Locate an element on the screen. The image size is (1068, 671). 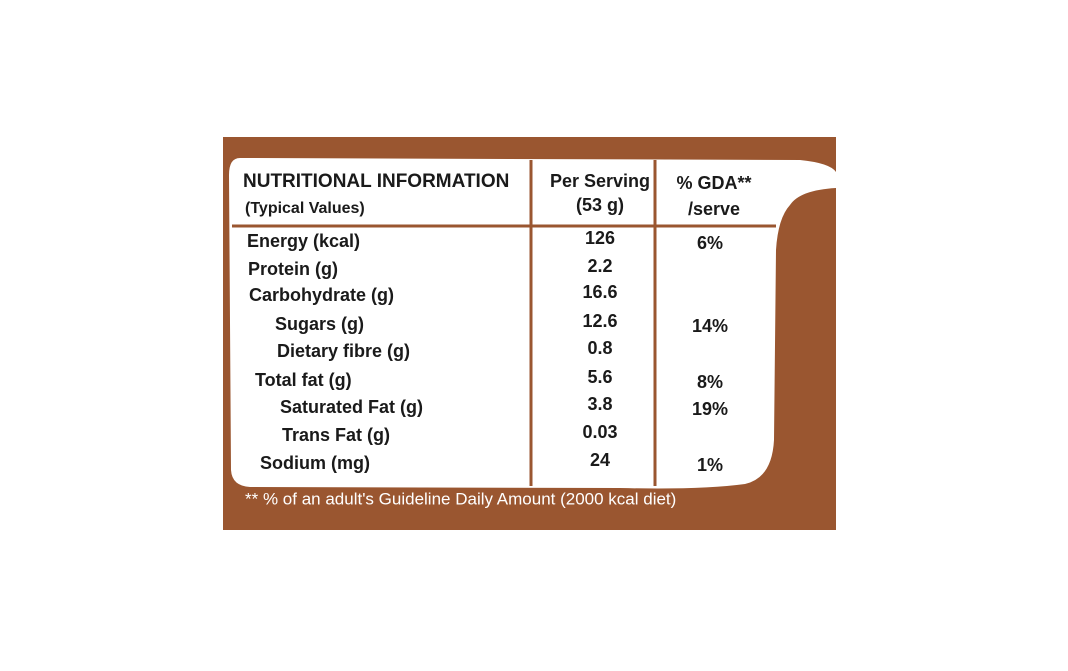
row-name: Sodium (mg) is located at coordinates (315, 463).